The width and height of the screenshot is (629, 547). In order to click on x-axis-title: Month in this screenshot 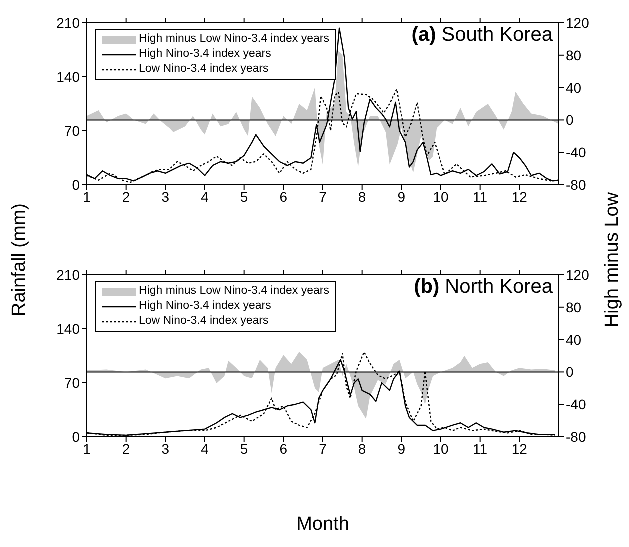, I will do `click(323, 525)`.